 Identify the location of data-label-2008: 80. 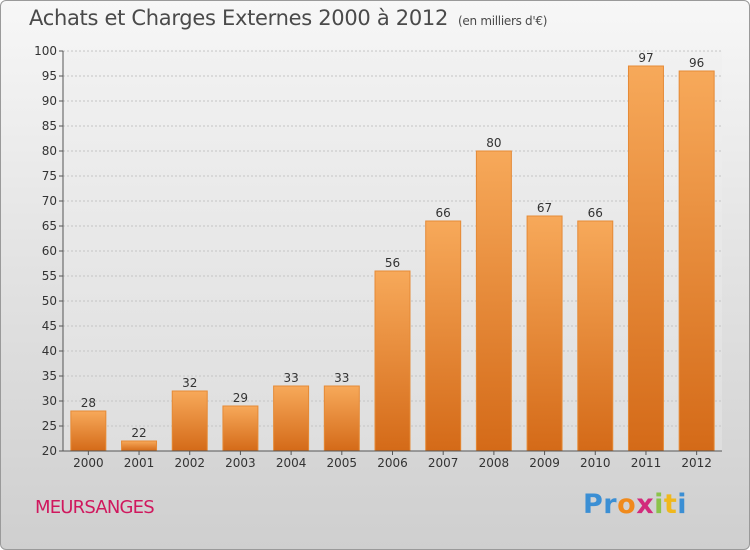
(493, 143).